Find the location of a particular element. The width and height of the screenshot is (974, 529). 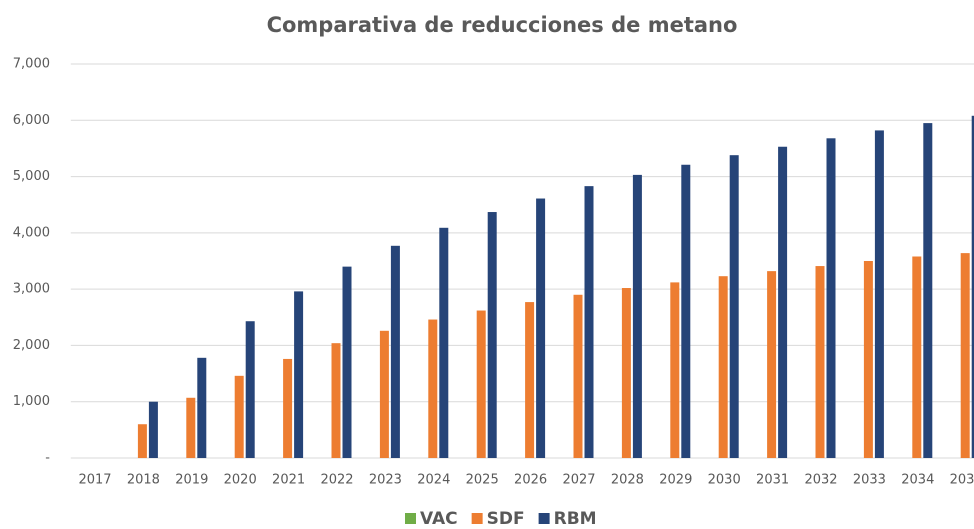

x-tick-label: 2027 is located at coordinates (578, 480).